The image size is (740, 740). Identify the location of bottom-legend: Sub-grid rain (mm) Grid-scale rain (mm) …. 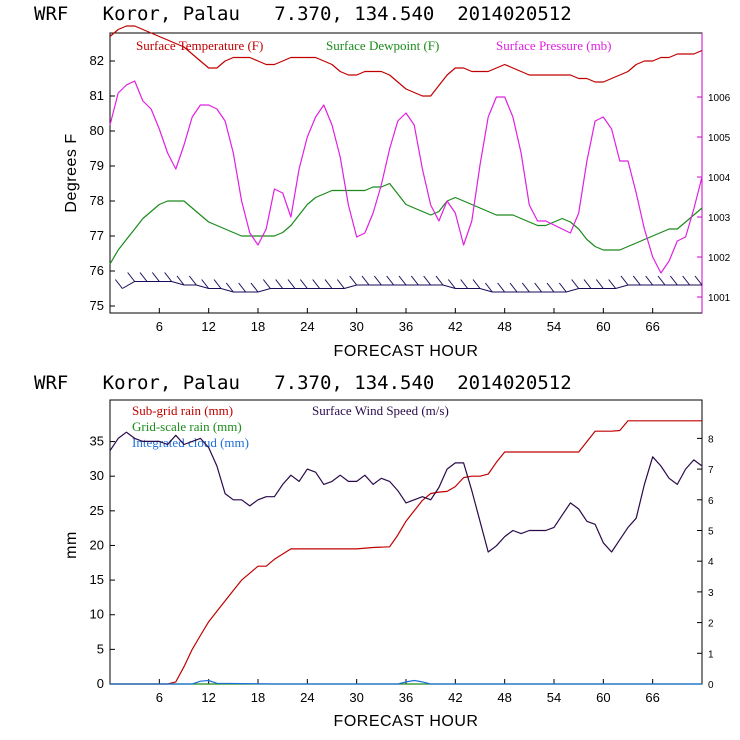
(290, 426).